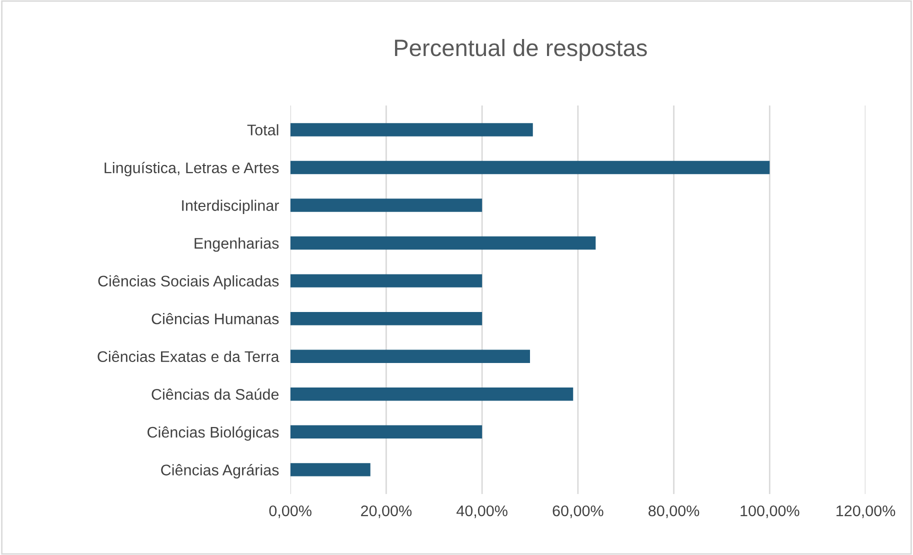 The image size is (913, 555). I want to click on y-tick-label: Ciências Agrárias, so click(220, 471).